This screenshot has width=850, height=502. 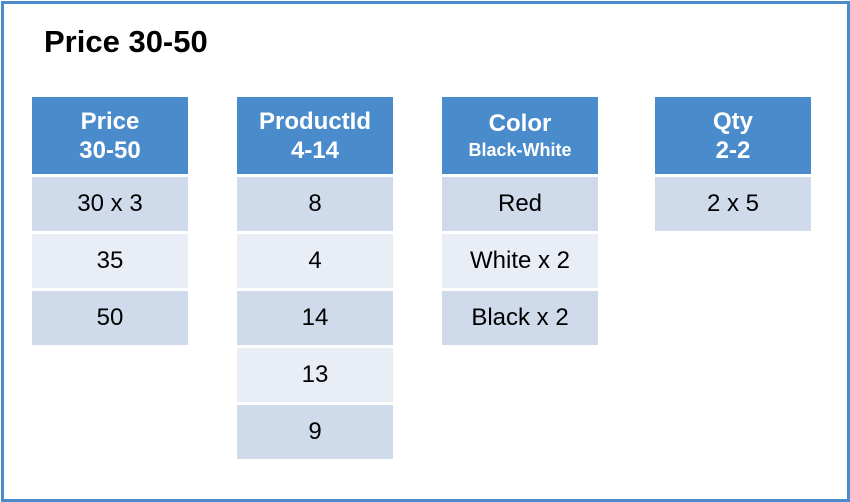 I want to click on column-header: Color Black-White, so click(x=520, y=135).